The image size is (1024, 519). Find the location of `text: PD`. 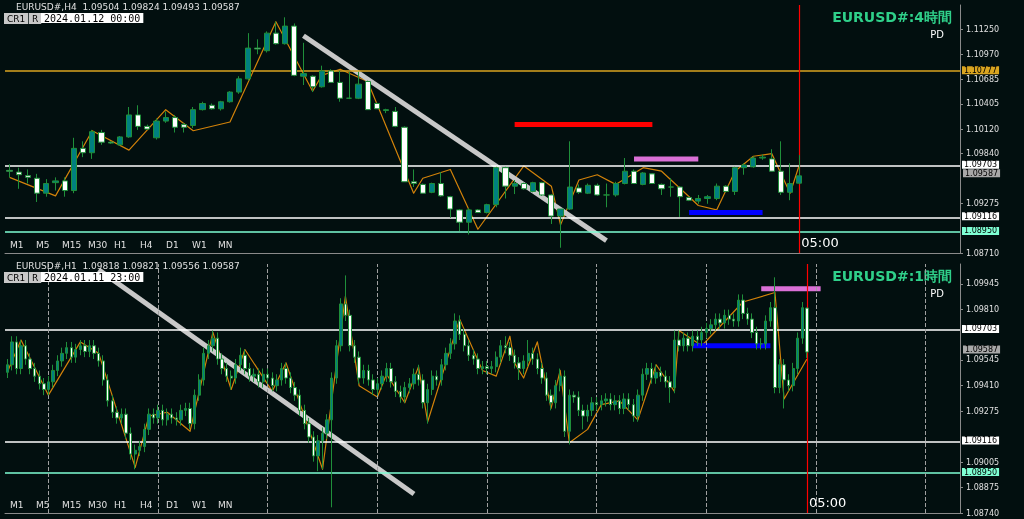

text: PD is located at coordinates (937, 34).